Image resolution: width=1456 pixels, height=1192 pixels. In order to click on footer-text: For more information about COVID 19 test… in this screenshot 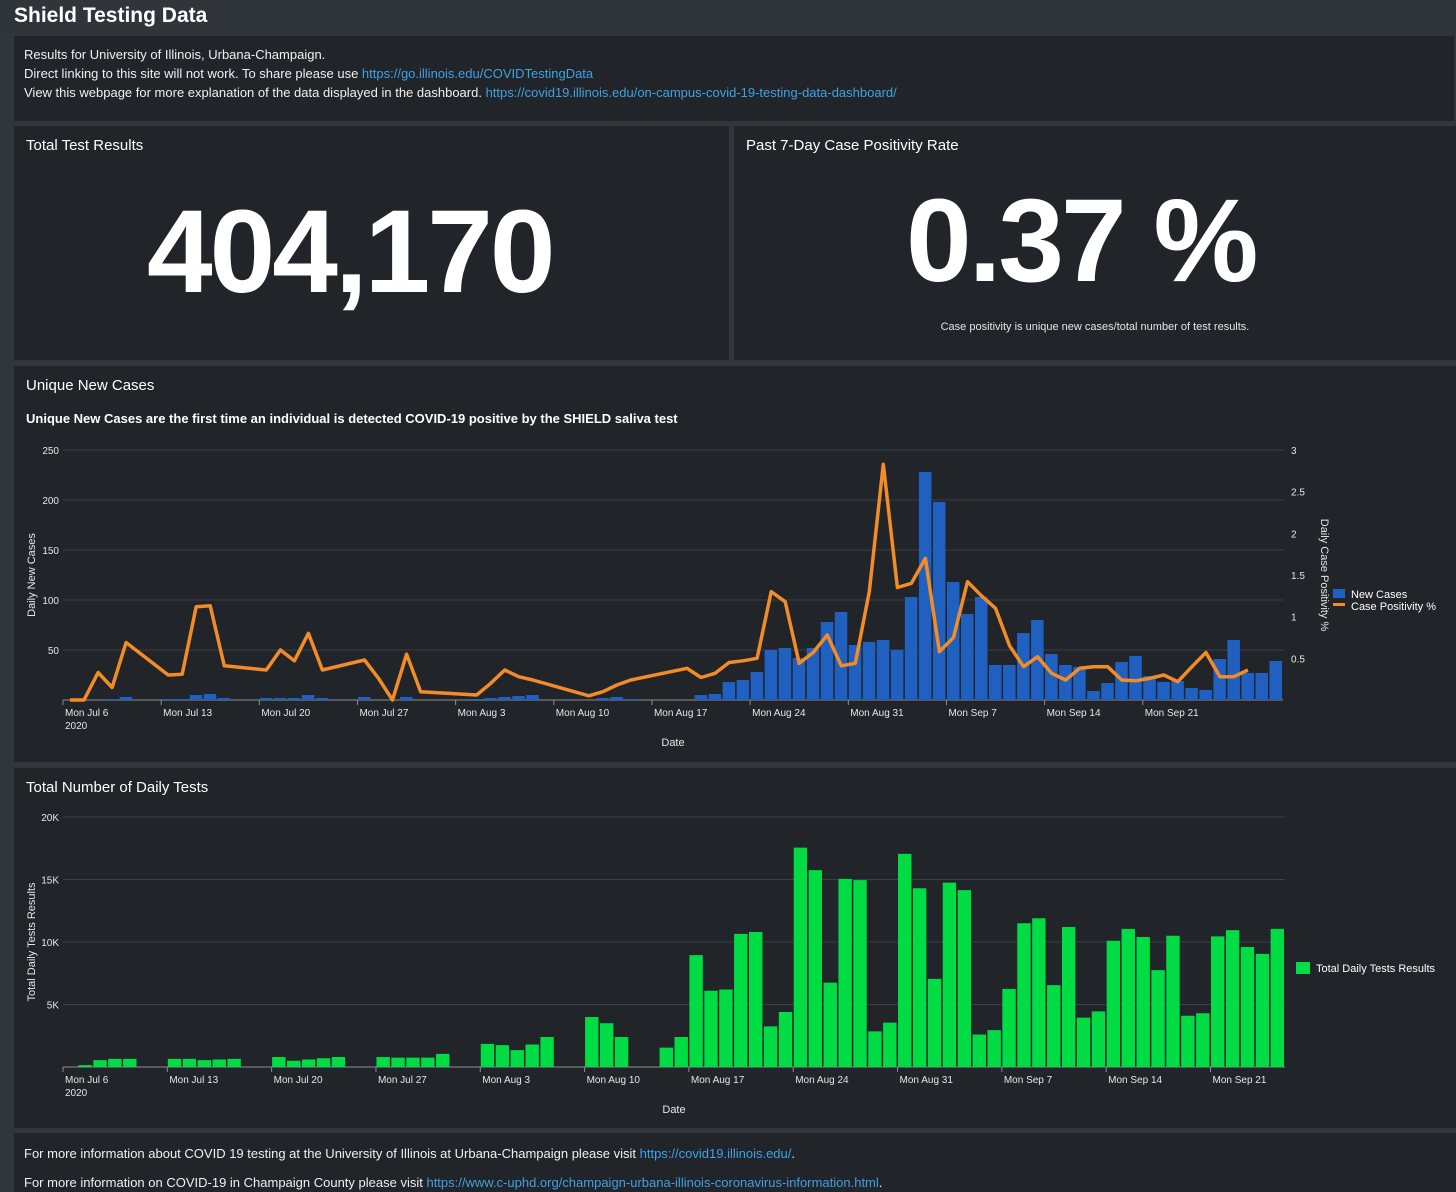, I will do `click(332, 1153)`.